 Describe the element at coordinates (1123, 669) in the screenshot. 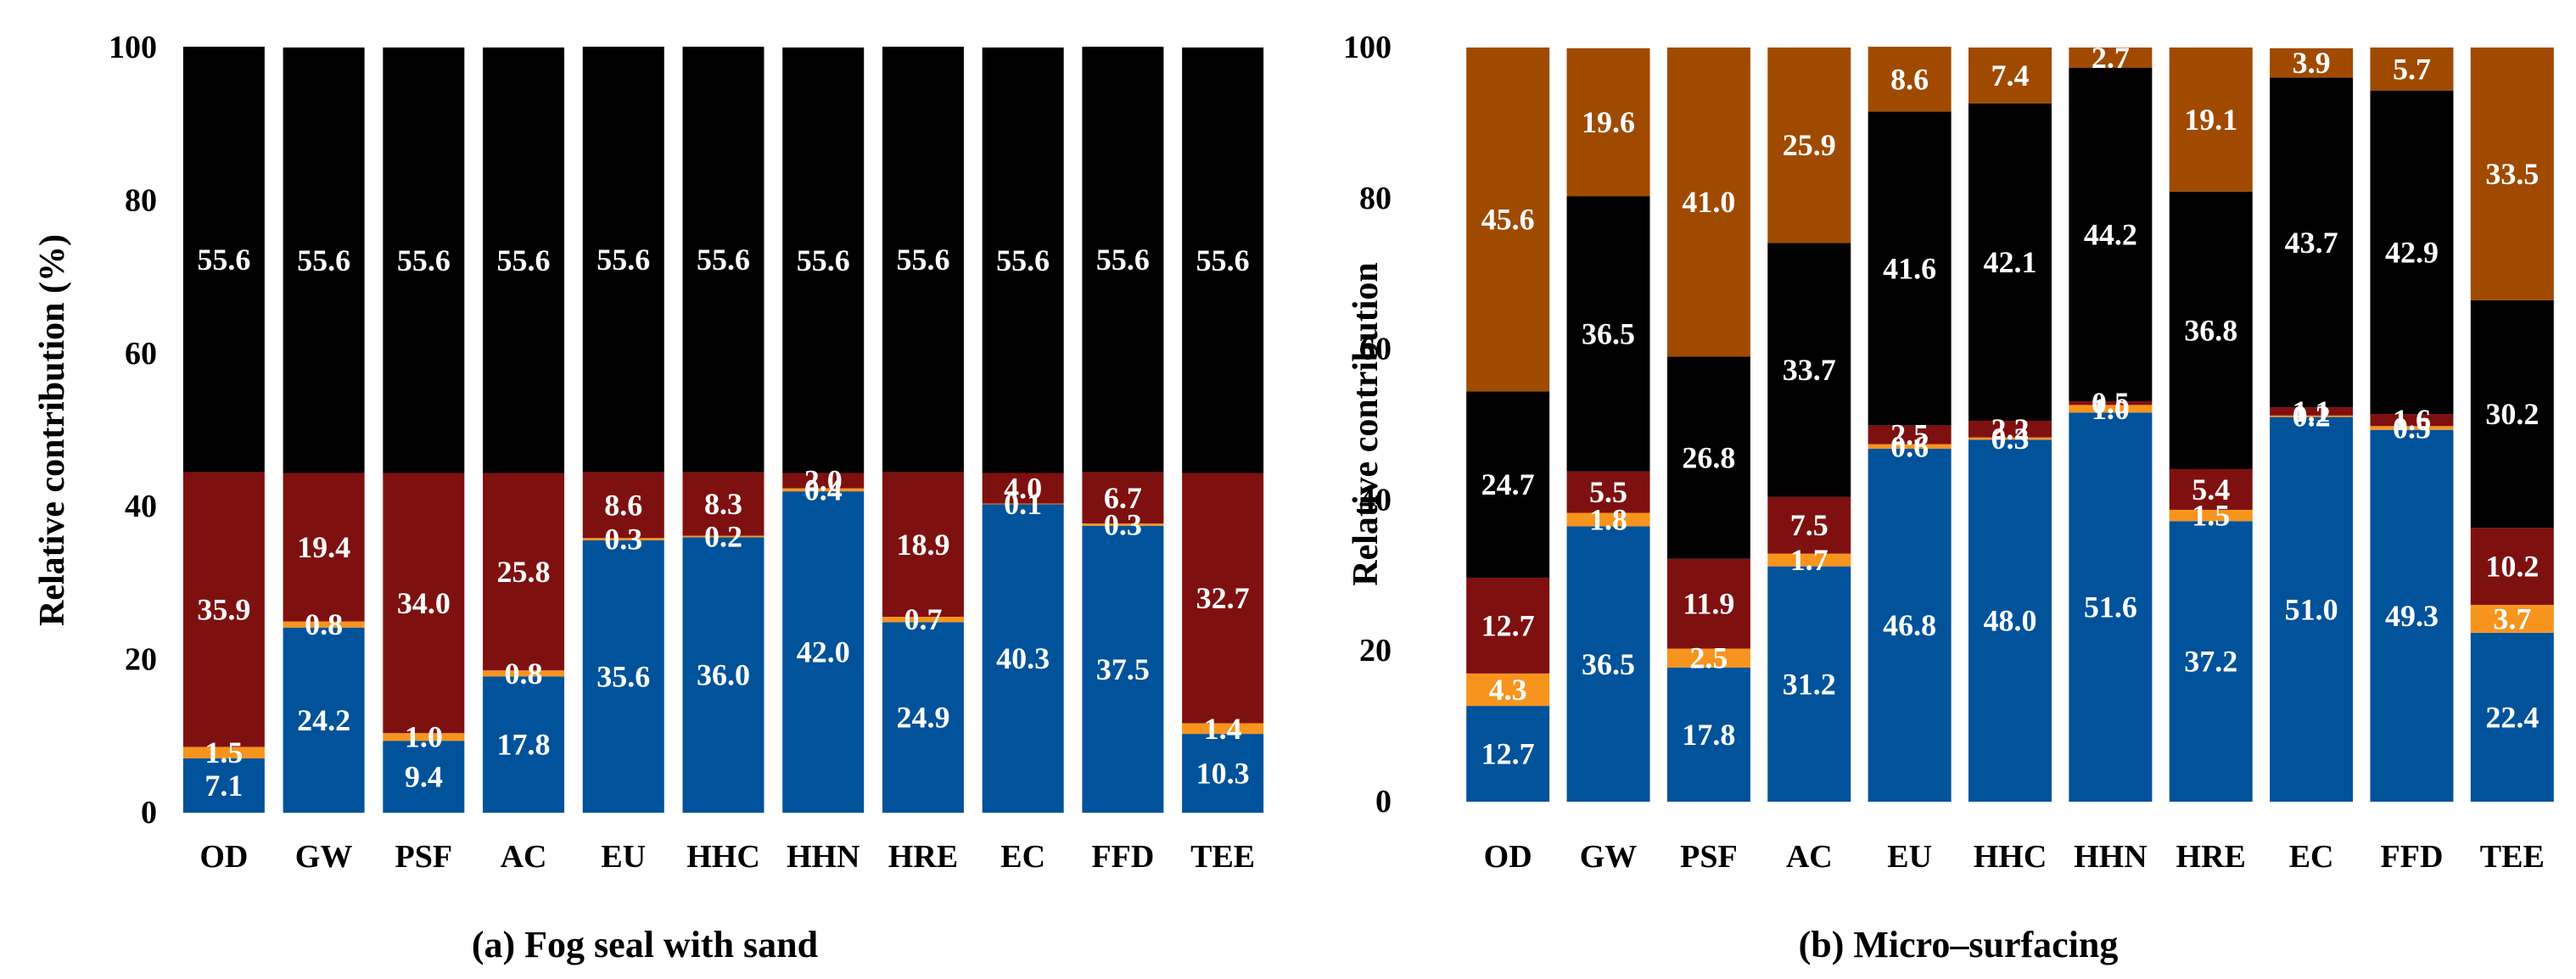

I see `data-label: 37.5` at that location.